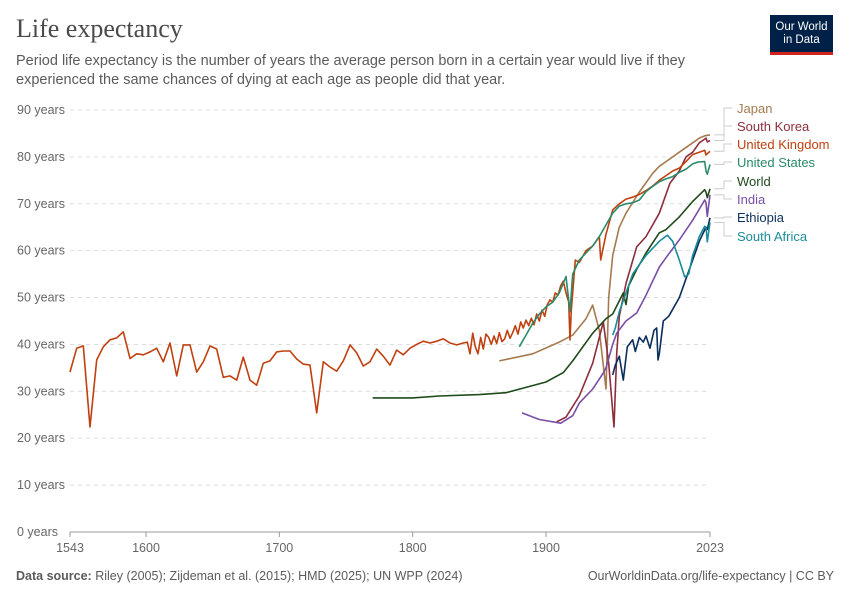  I want to click on legend-label: United Kingdom, so click(783, 144).